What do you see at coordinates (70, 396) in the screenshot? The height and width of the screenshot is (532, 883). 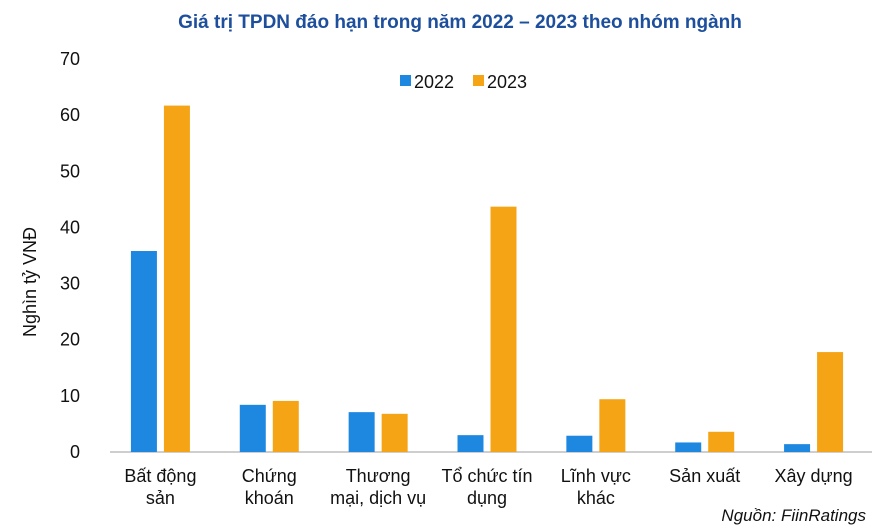 I see `y-tick-label: 10` at bounding box center [70, 396].